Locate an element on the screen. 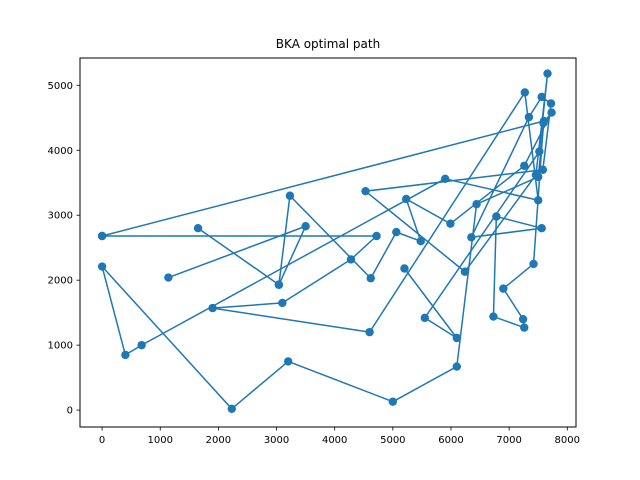 The width and height of the screenshot is (640, 480). y-tick-label: 0 is located at coordinates (70, 411).